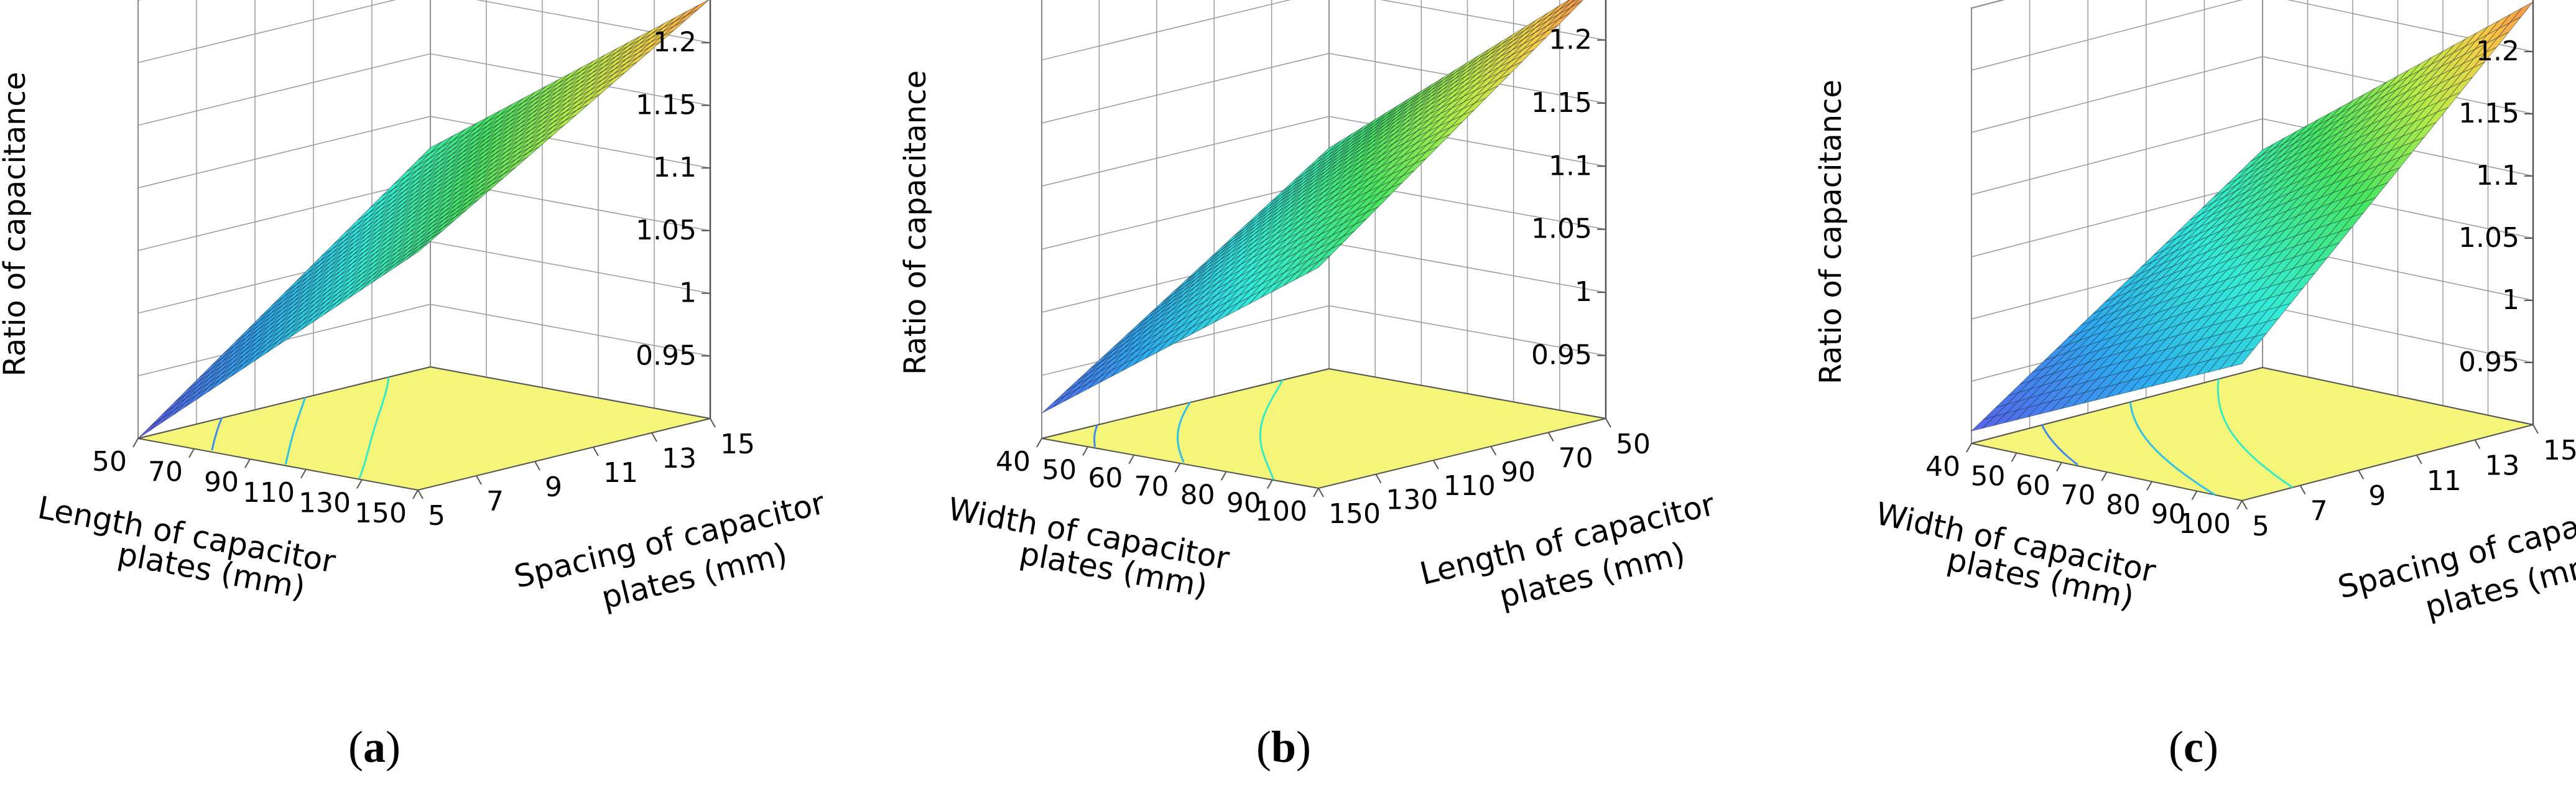 This screenshot has width=2576, height=801. Describe the element at coordinates (1571, 166) in the screenshot. I see `z-tick-label: 1.1` at that location.